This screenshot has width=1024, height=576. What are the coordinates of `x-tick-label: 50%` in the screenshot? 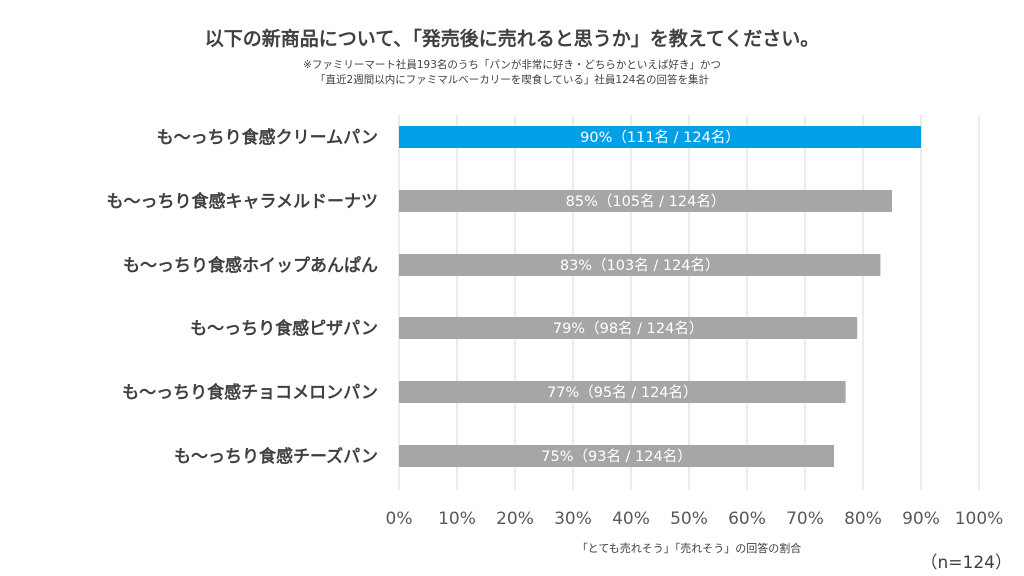 It's located at (689, 519).